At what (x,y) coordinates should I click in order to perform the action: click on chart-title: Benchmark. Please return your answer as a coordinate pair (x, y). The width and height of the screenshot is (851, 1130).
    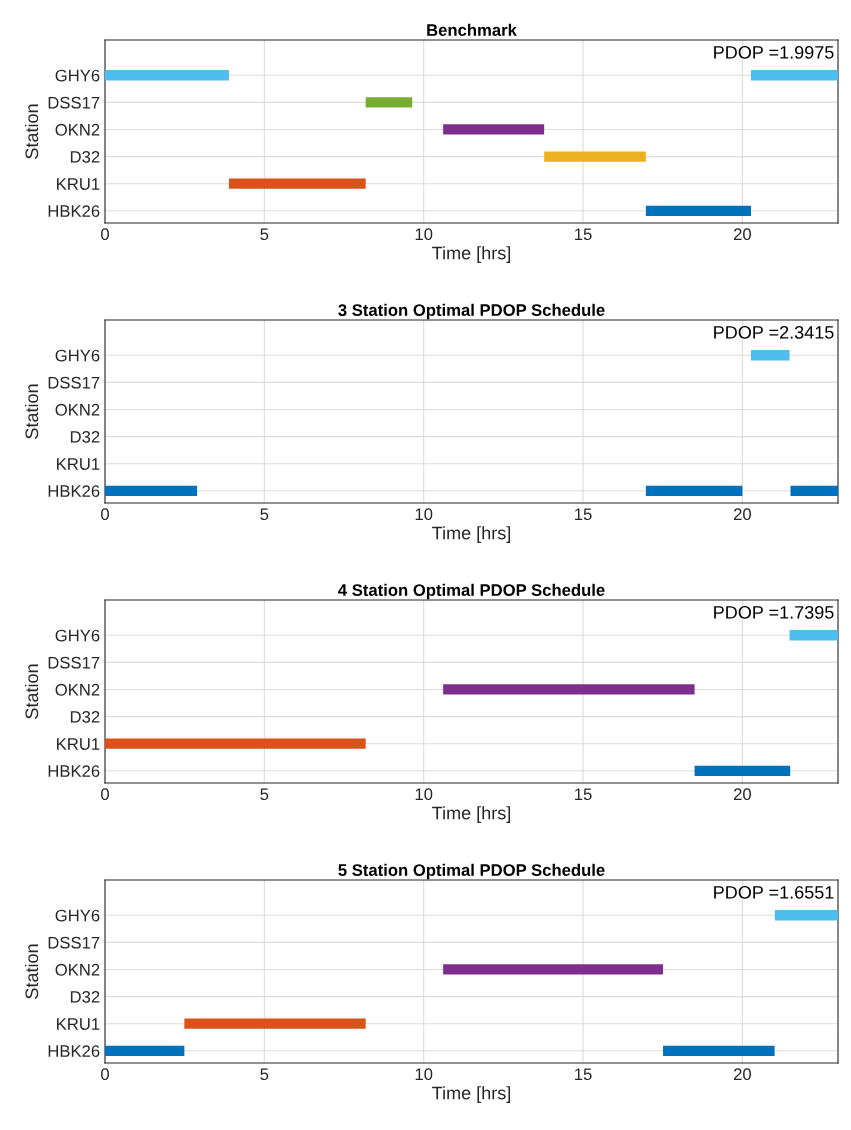
    Looking at the image, I should click on (472, 29).